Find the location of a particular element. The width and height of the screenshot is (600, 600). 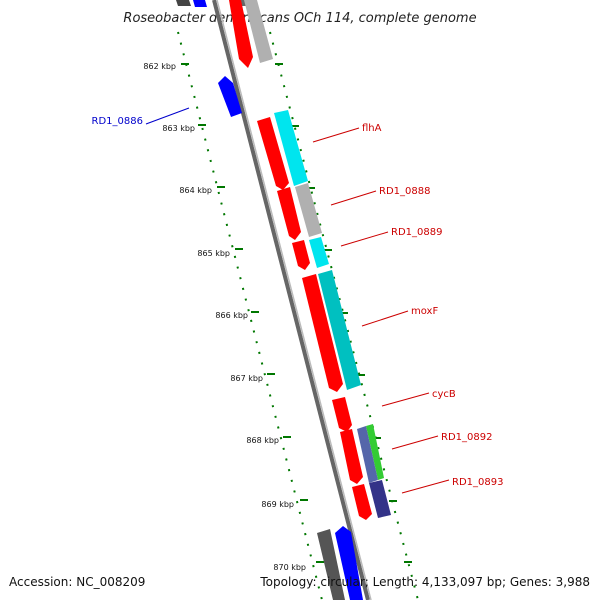

gene-RD1_0893-cds is located at coordinates (362, 502).